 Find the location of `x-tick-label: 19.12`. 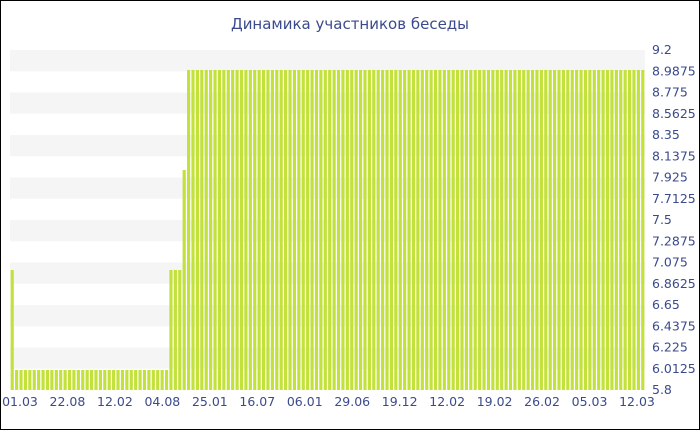

x-tick-label: 19.12 is located at coordinates (400, 401).